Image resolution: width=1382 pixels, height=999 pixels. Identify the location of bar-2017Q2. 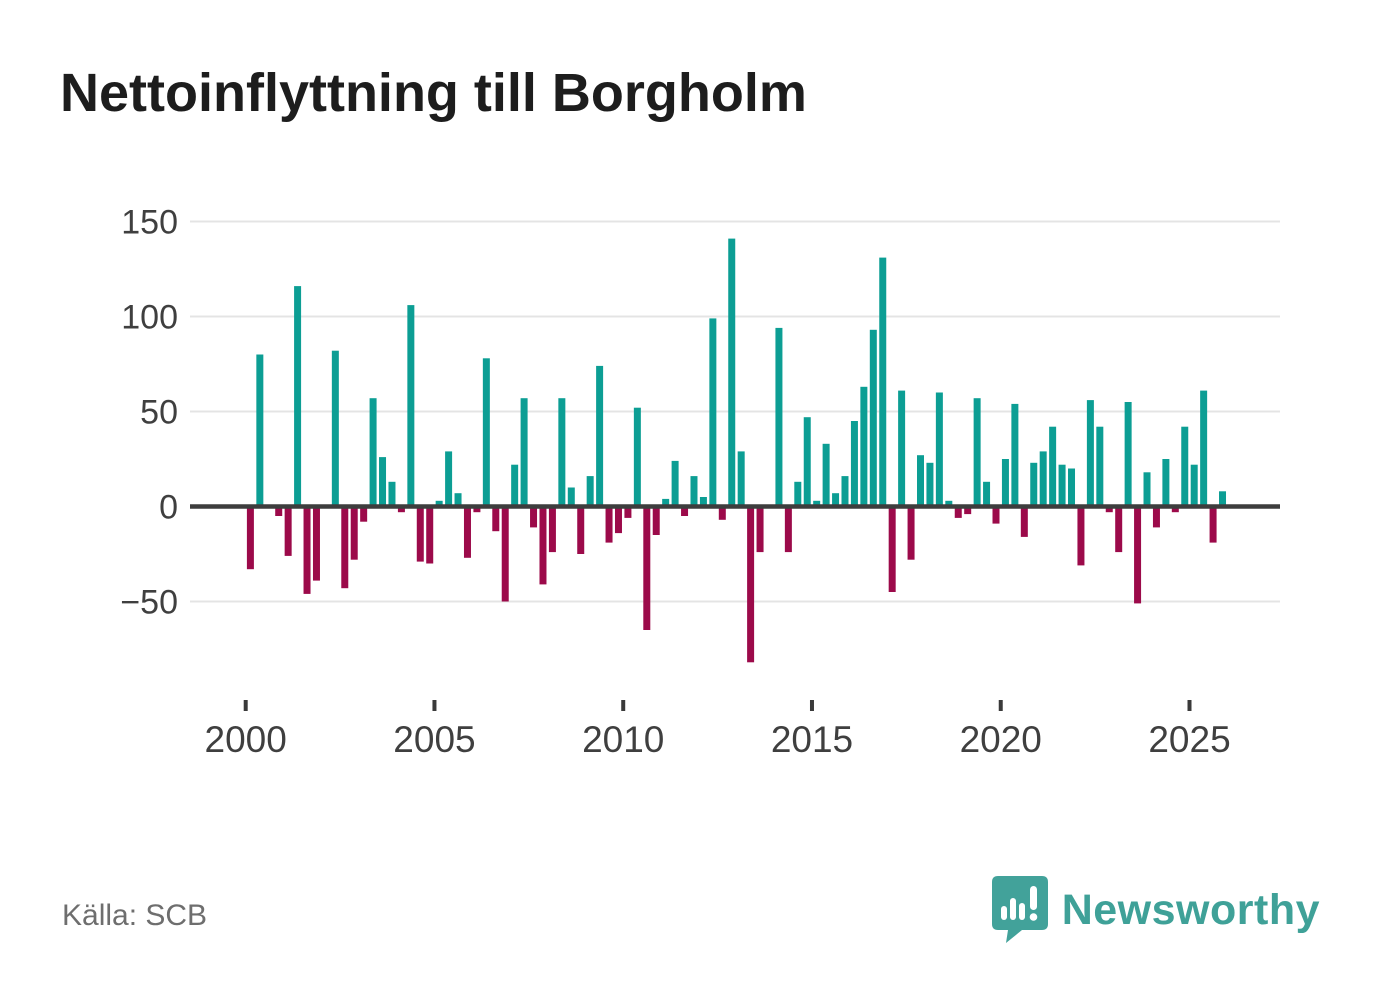
(902, 448).